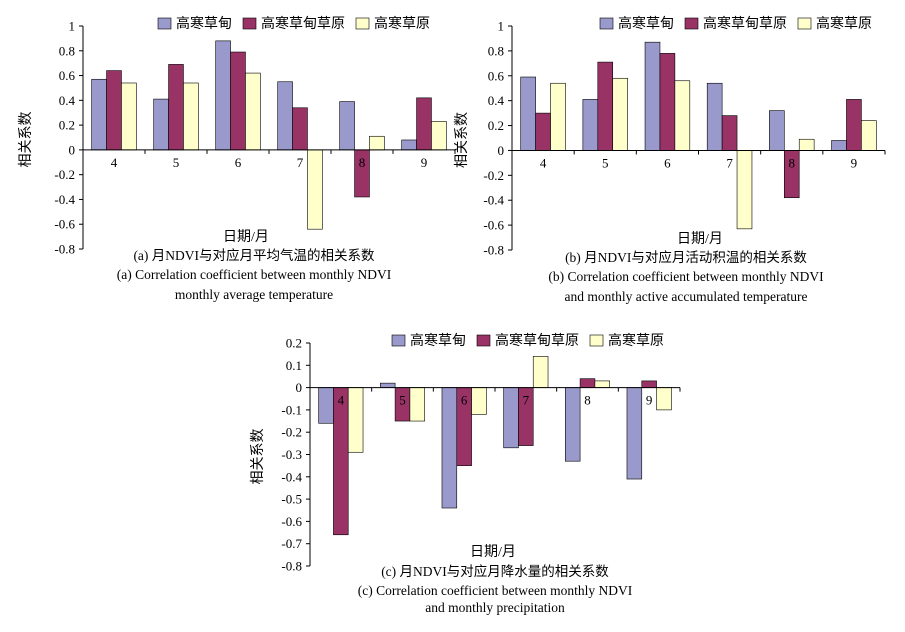 The width and height of the screenshot is (905, 632). What do you see at coordinates (409, 145) in the screenshot?
I see `bar-a-s1-m9` at bounding box center [409, 145].